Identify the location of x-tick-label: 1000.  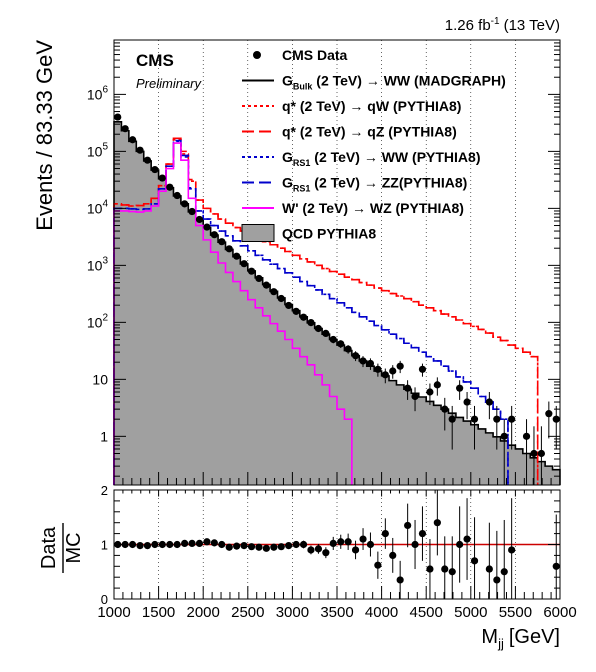
(113, 612).